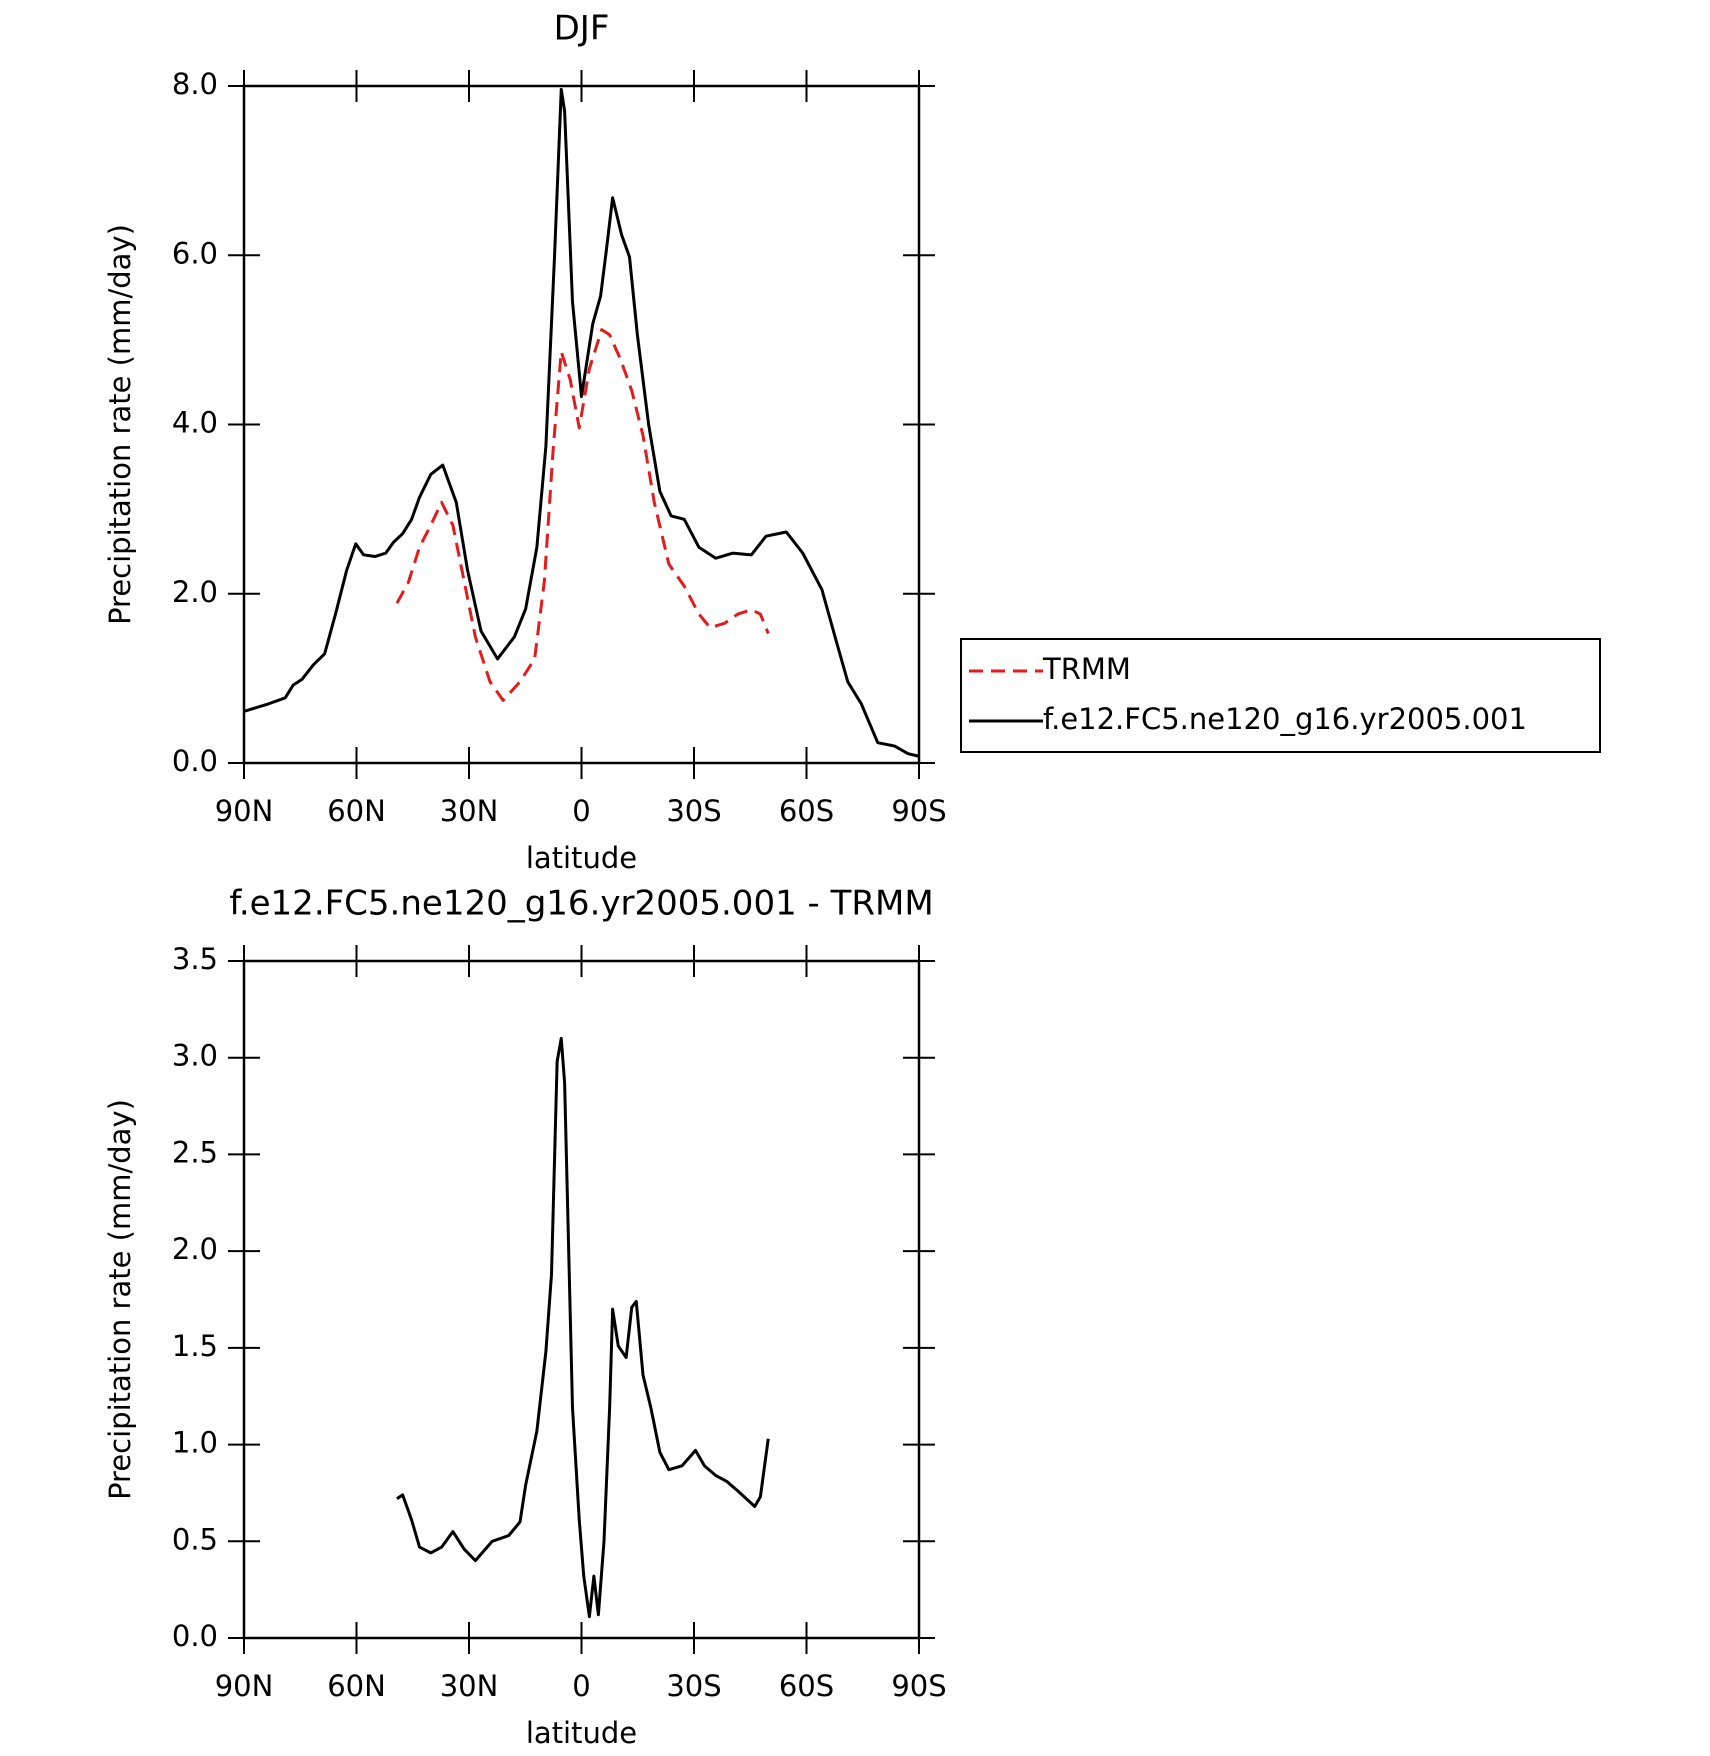  I want to click on y-tick-label: 3.0, so click(195, 1056).